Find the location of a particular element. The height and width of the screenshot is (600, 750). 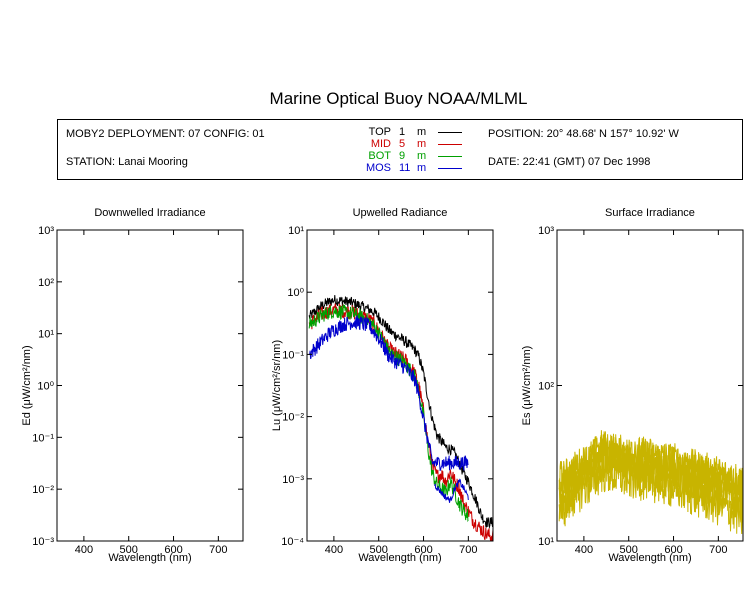

chart-title: Surface Irradiance is located at coordinates (650, 213).